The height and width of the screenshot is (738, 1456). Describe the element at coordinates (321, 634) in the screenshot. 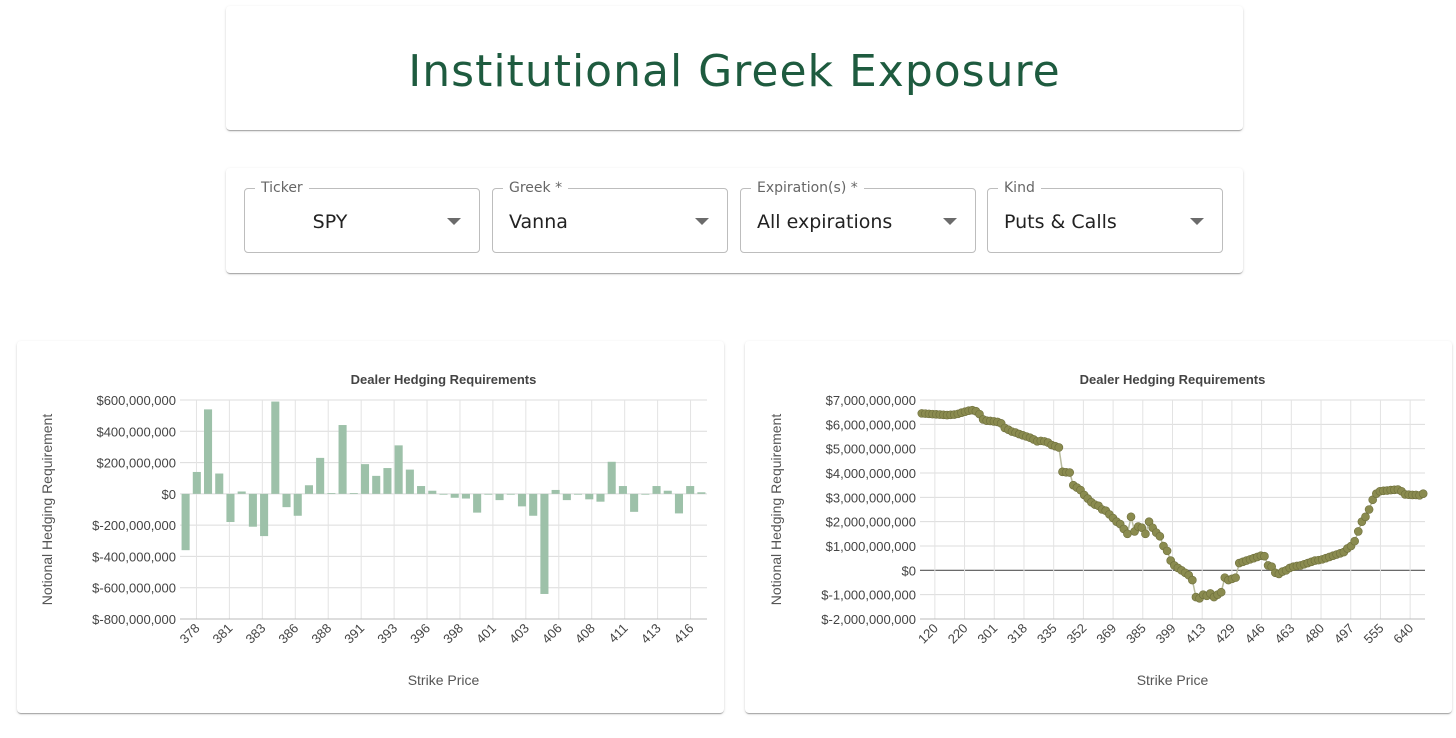

I see `x-tick-label: 388` at that location.